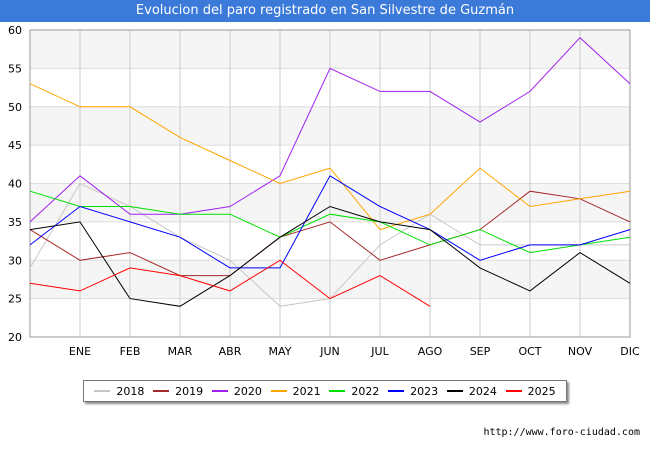  Describe the element at coordinates (15, 107) in the screenshot. I see `y-tick-label: 50` at that location.